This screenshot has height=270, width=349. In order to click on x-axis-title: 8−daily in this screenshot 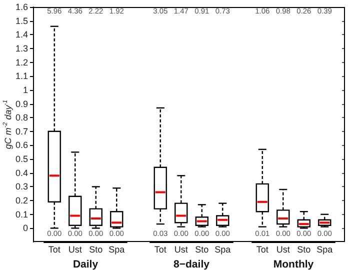, I will do `click(192, 264)`.